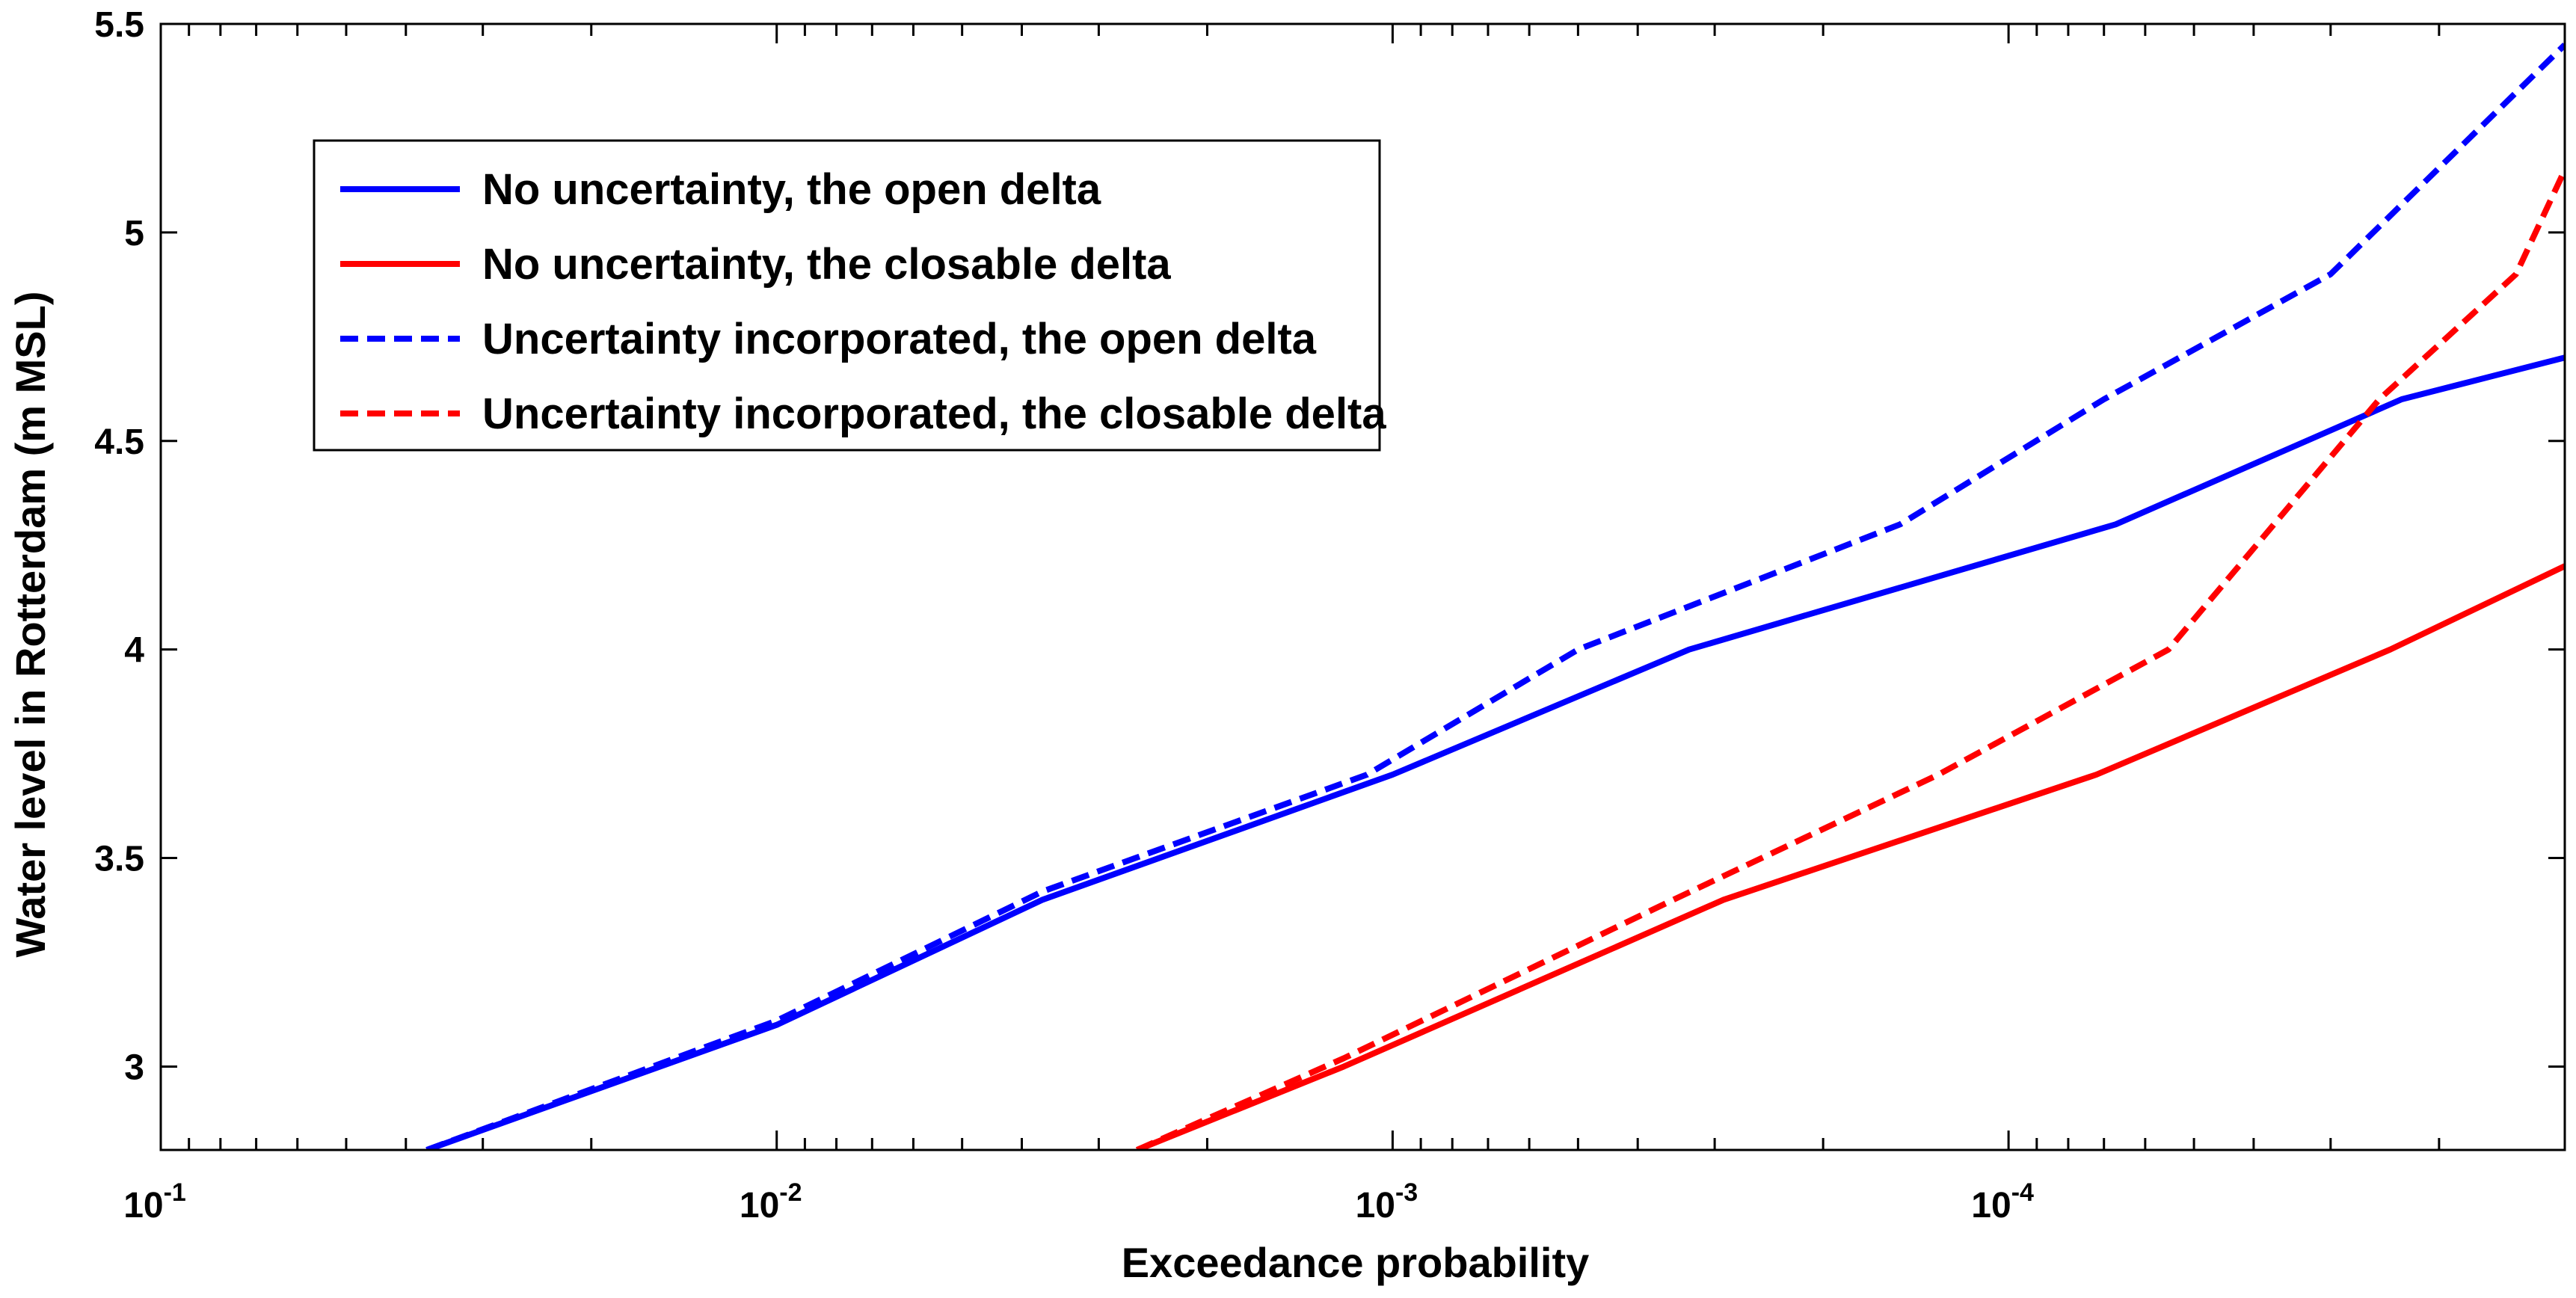 The width and height of the screenshot is (2576, 1298). Describe the element at coordinates (119, 859) in the screenshot. I see `y-tick-label: 3.5` at that location.